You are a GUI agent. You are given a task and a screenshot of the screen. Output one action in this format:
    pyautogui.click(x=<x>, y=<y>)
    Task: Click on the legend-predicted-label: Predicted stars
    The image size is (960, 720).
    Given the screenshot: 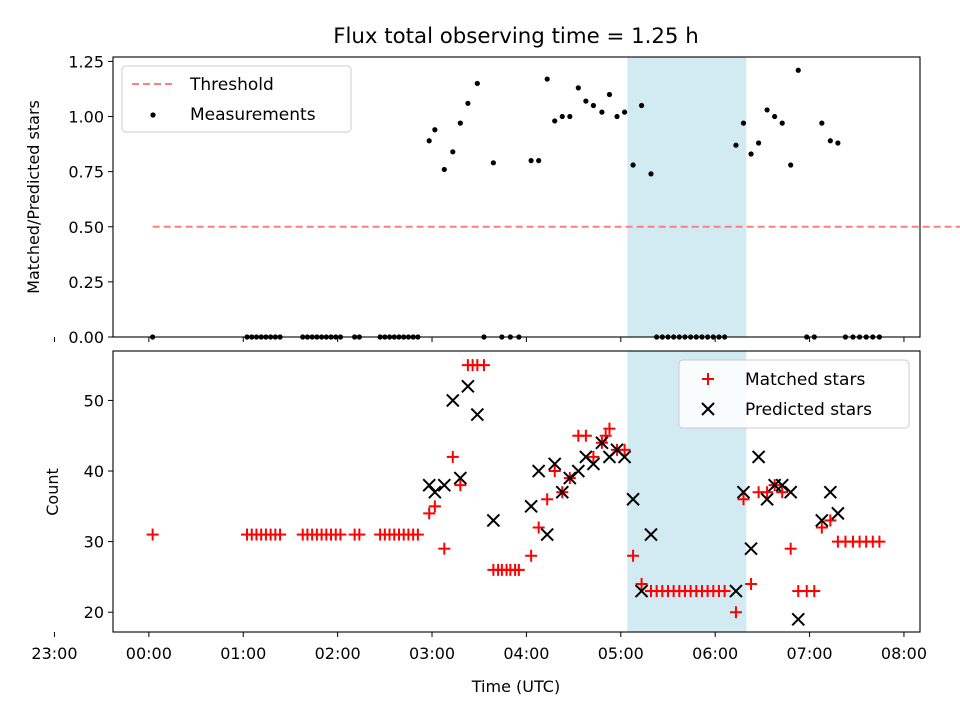 What is the action you would take?
    pyautogui.click(x=808, y=410)
    